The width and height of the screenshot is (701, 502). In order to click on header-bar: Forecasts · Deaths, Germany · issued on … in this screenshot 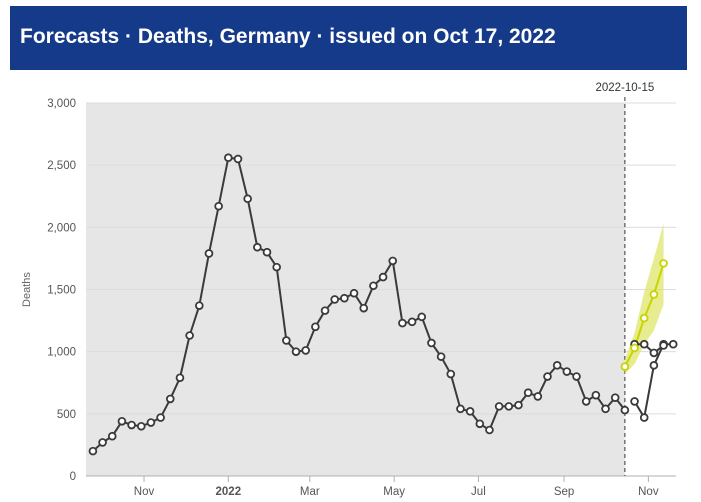, I will do `click(348, 38)`.